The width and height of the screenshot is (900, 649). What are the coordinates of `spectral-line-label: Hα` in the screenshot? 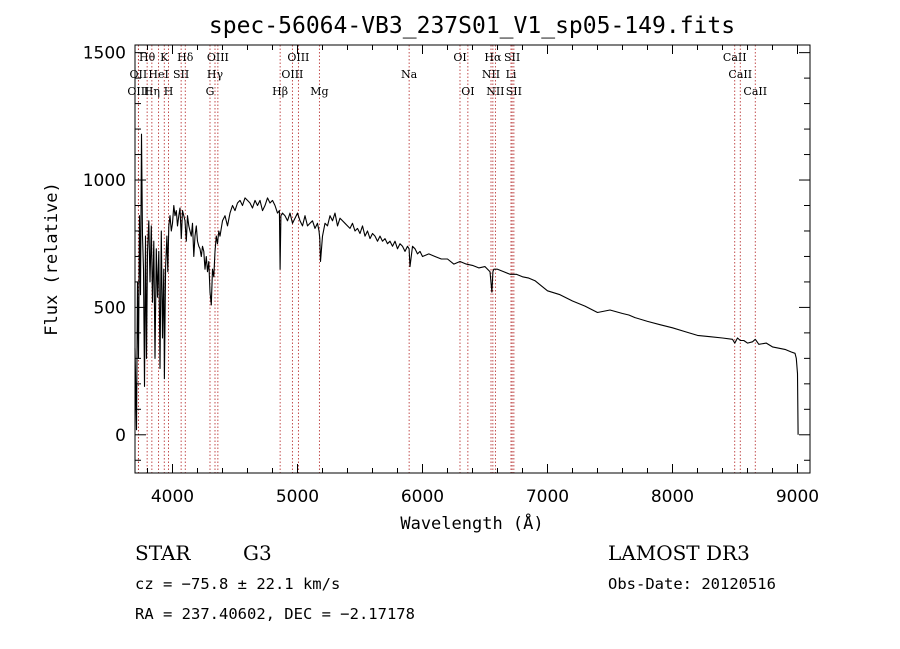 It's located at (493, 57).